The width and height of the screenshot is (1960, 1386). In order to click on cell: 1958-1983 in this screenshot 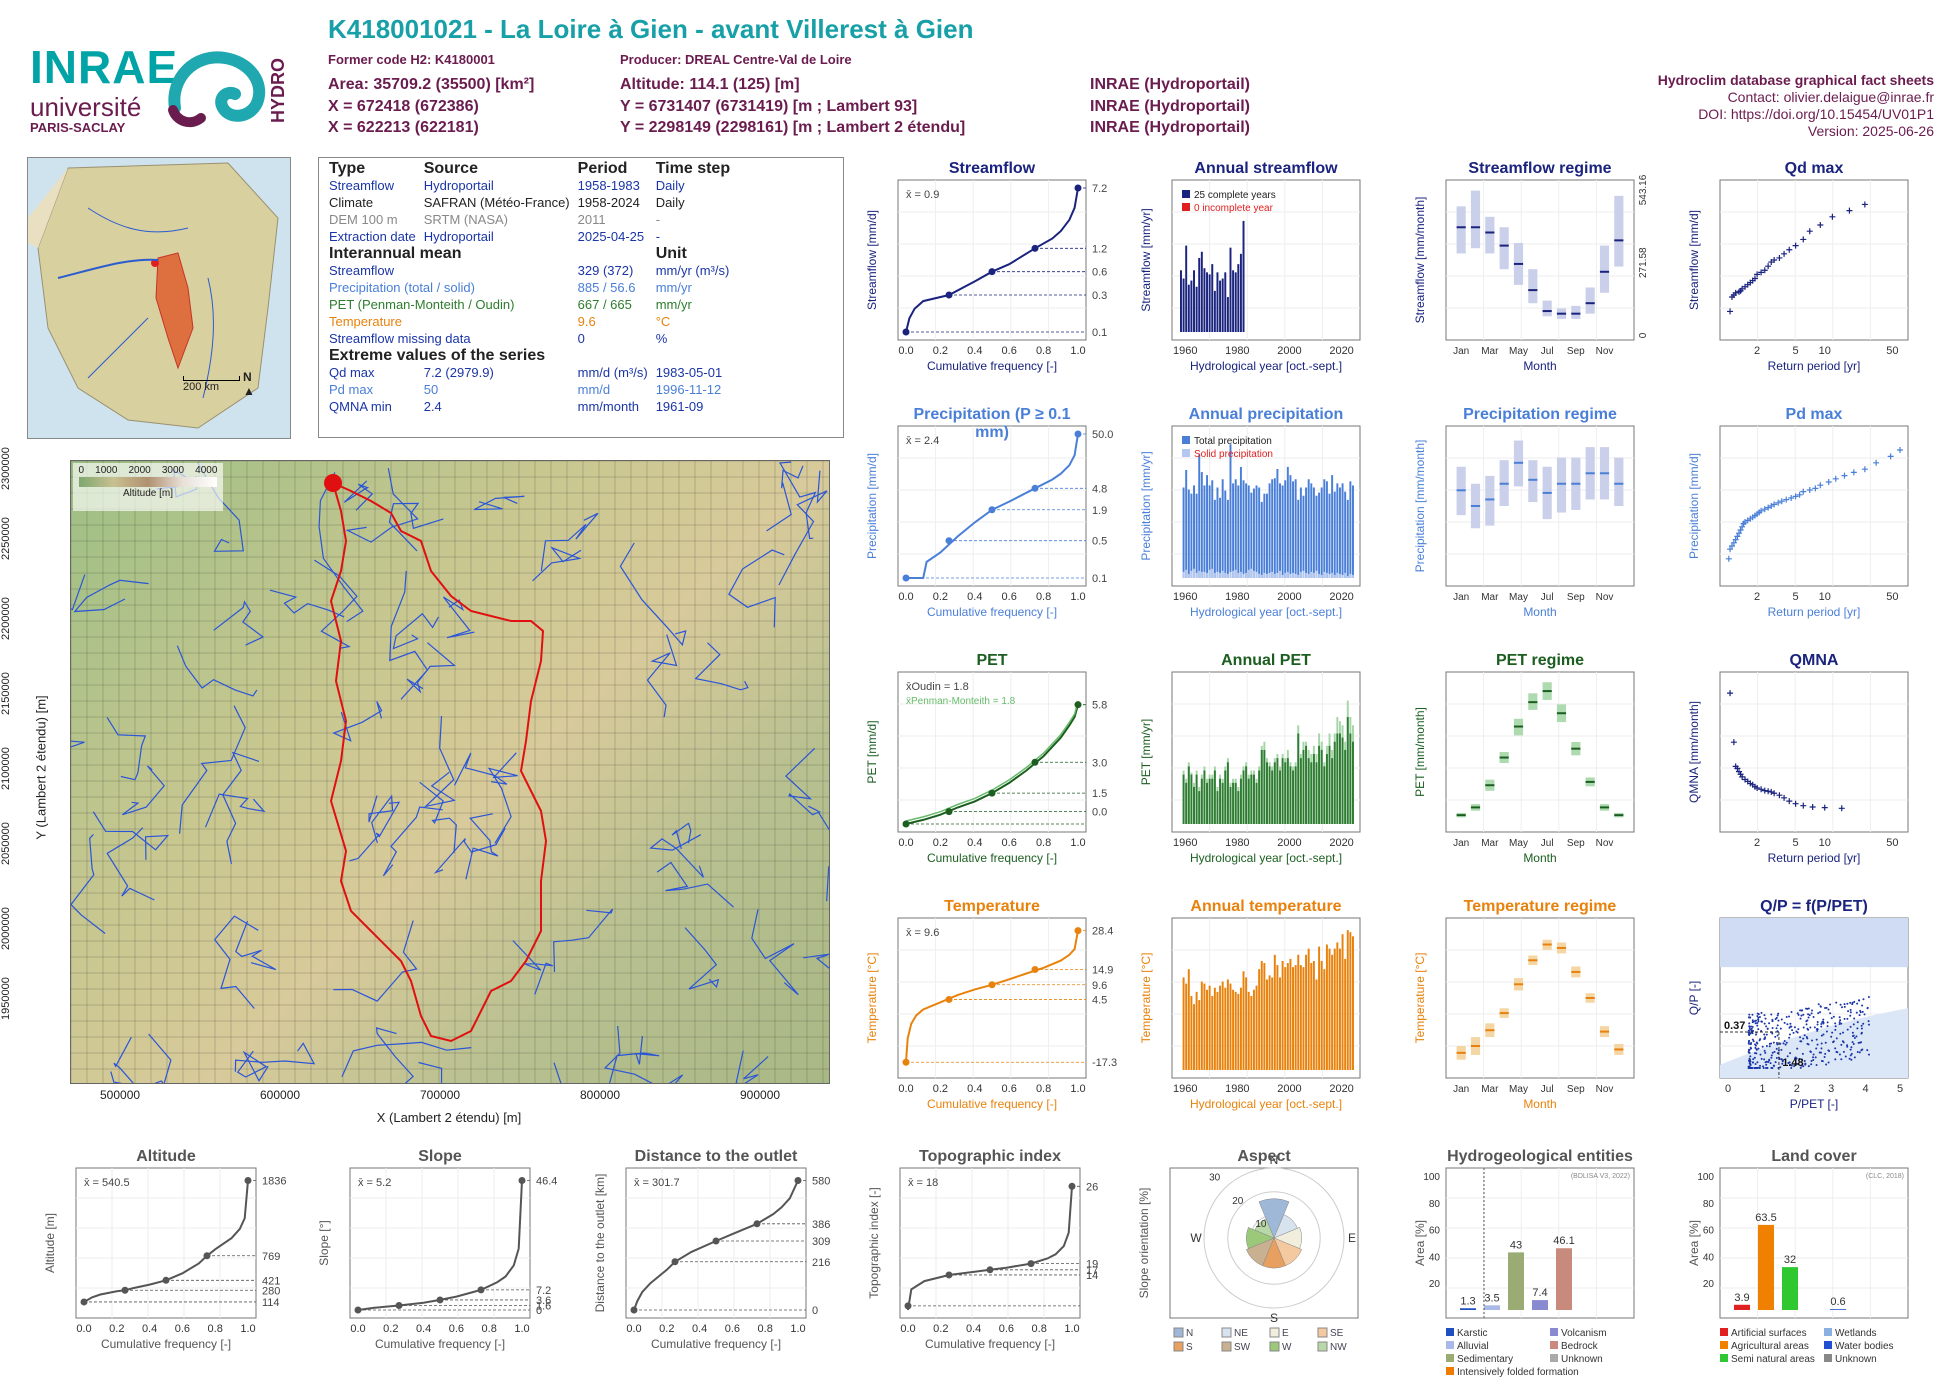, I will do `click(608, 185)`.